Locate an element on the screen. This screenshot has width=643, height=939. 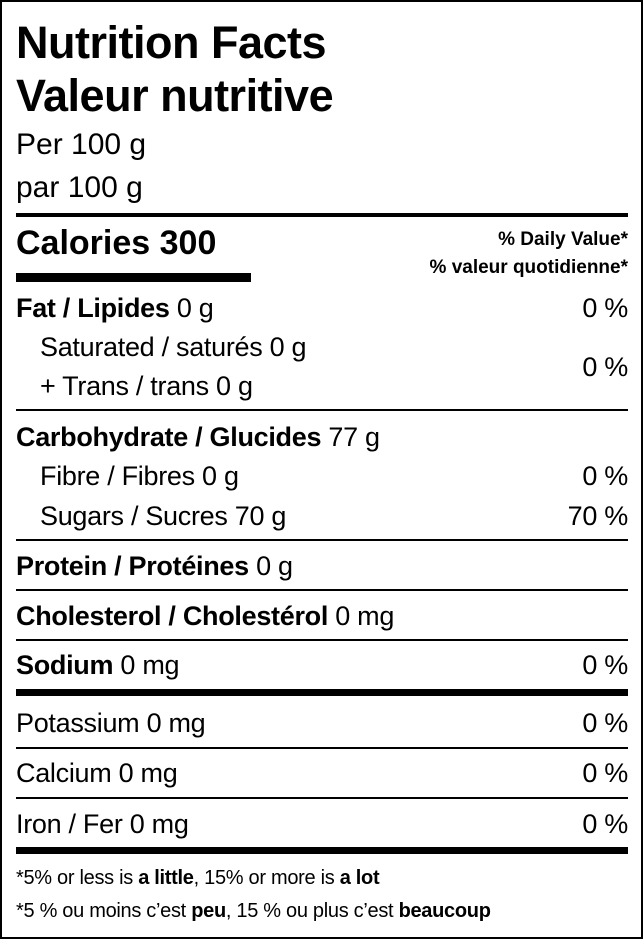
nutrient-row-potassium: Potassium 0 mg 0 % is located at coordinates (322, 723).